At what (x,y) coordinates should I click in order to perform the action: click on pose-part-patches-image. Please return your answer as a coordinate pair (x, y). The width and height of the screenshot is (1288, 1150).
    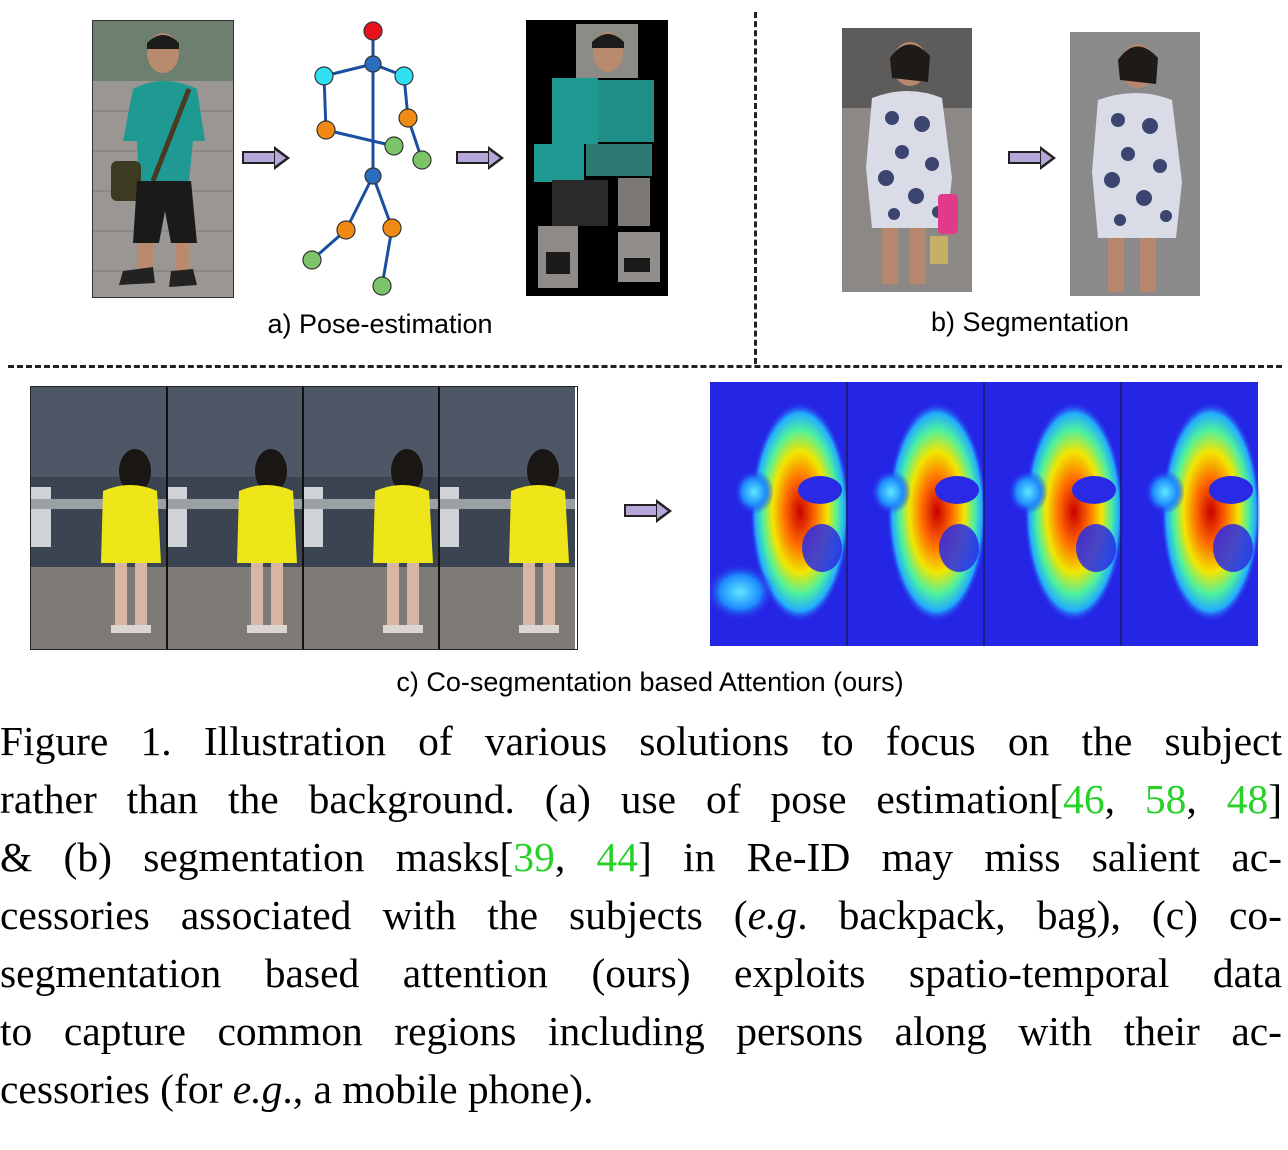
    Looking at the image, I should click on (597, 158).